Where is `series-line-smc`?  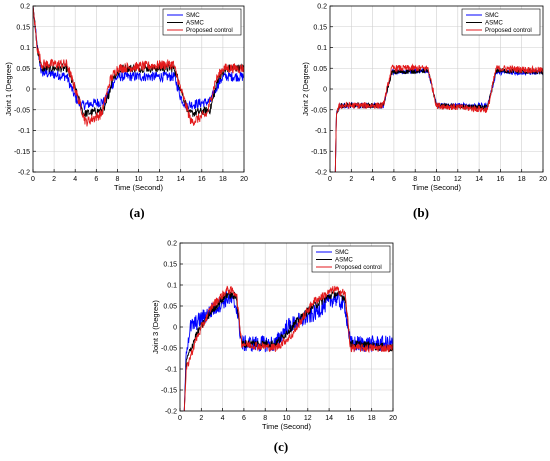
series-line-smc is located at coordinates (138, 58).